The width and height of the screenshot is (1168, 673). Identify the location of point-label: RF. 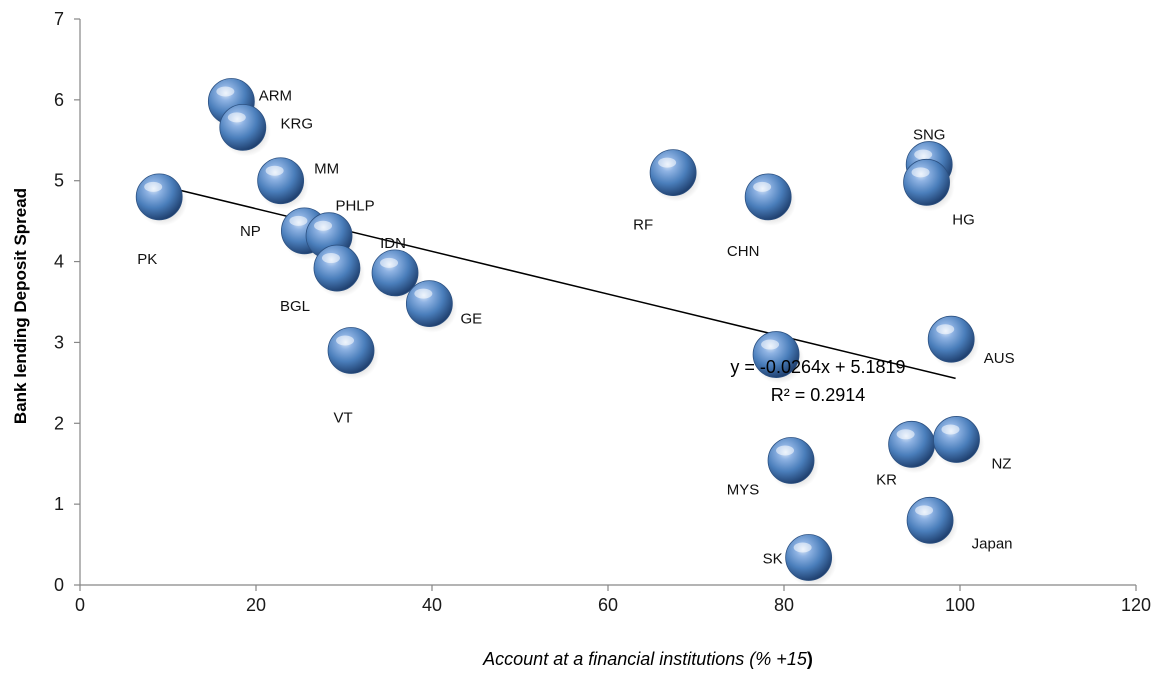
(643, 225).